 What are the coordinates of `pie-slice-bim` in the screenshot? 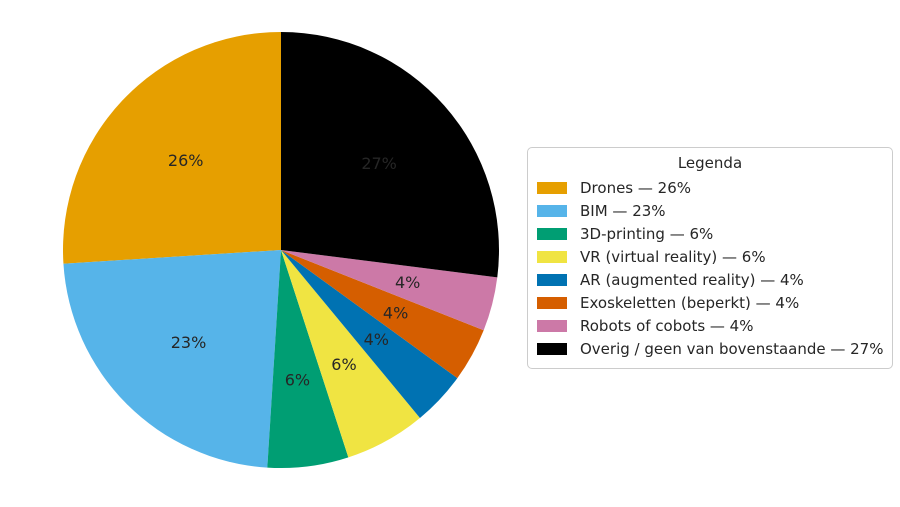 It's located at (172, 359).